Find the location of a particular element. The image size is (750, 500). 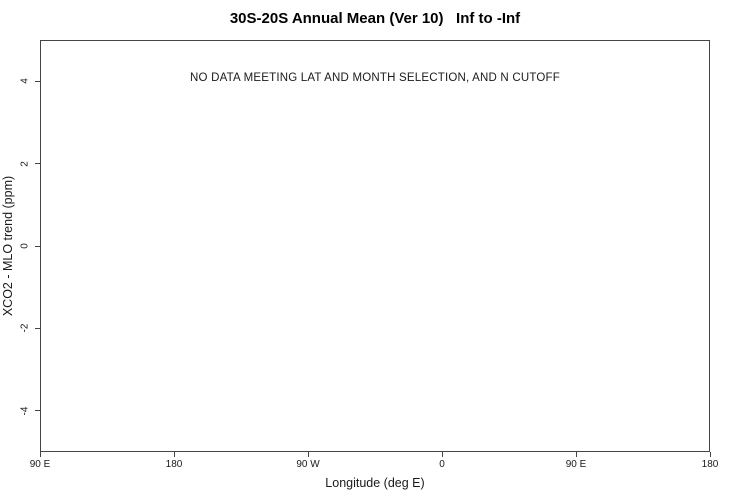

x-tick-label: 90 W is located at coordinates (308, 464).